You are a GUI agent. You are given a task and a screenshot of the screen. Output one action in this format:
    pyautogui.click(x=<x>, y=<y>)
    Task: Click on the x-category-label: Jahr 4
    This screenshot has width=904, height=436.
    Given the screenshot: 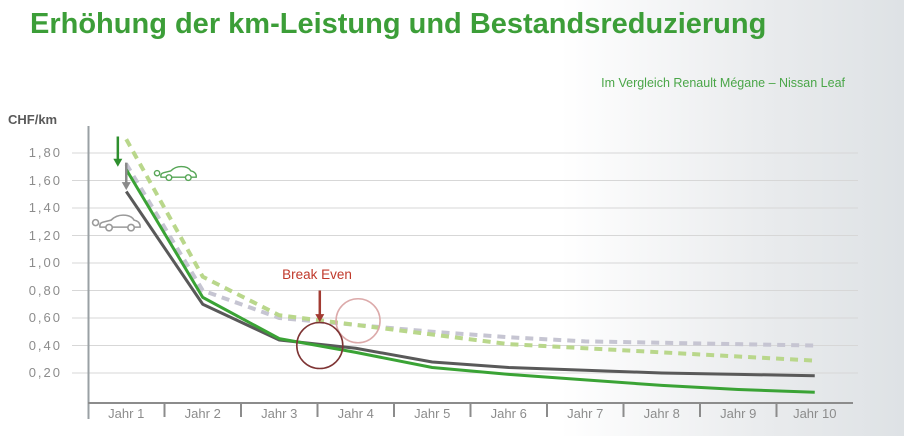 What is the action you would take?
    pyautogui.click(x=355, y=413)
    